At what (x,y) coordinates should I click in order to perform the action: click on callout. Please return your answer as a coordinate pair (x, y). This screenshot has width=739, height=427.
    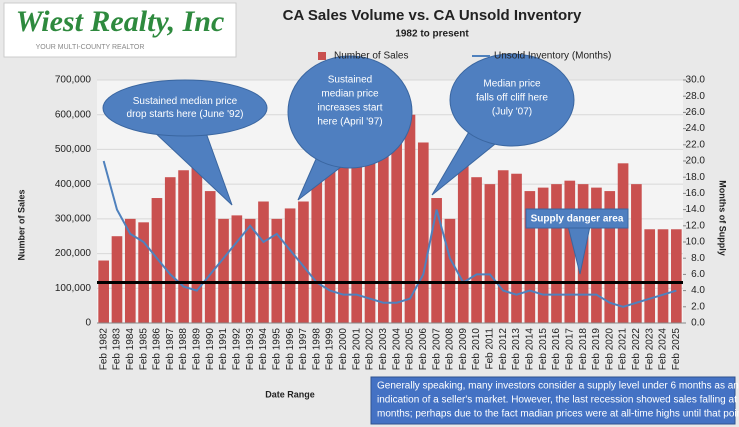
    Looking at the image, I should click on (185, 108).